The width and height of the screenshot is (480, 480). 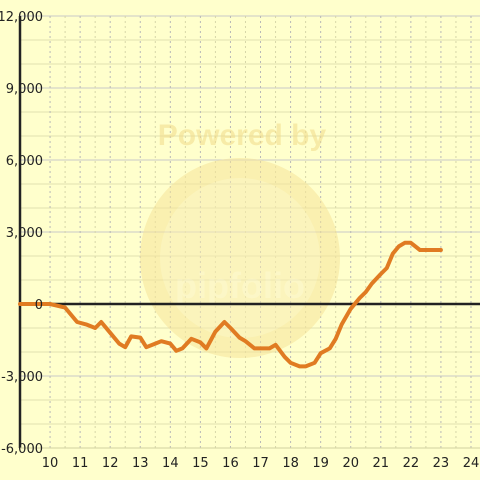 I want to click on x-tick-label: 21, so click(x=381, y=463).